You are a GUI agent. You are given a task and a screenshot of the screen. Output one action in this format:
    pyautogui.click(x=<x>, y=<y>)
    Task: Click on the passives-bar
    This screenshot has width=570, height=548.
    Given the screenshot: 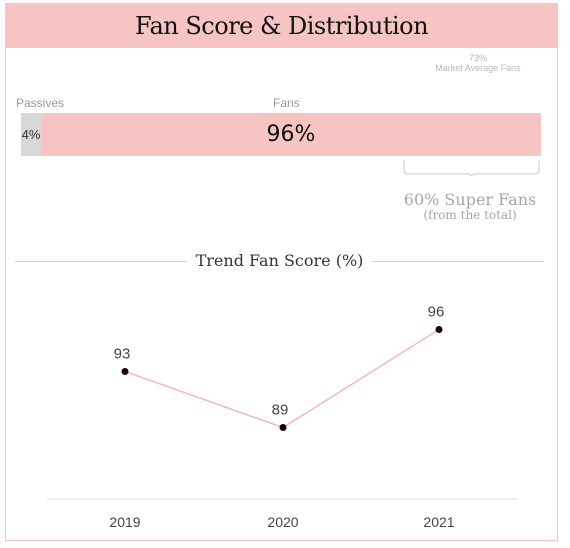 What is the action you would take?
    pyautogui.click(x=31, y=134)
    